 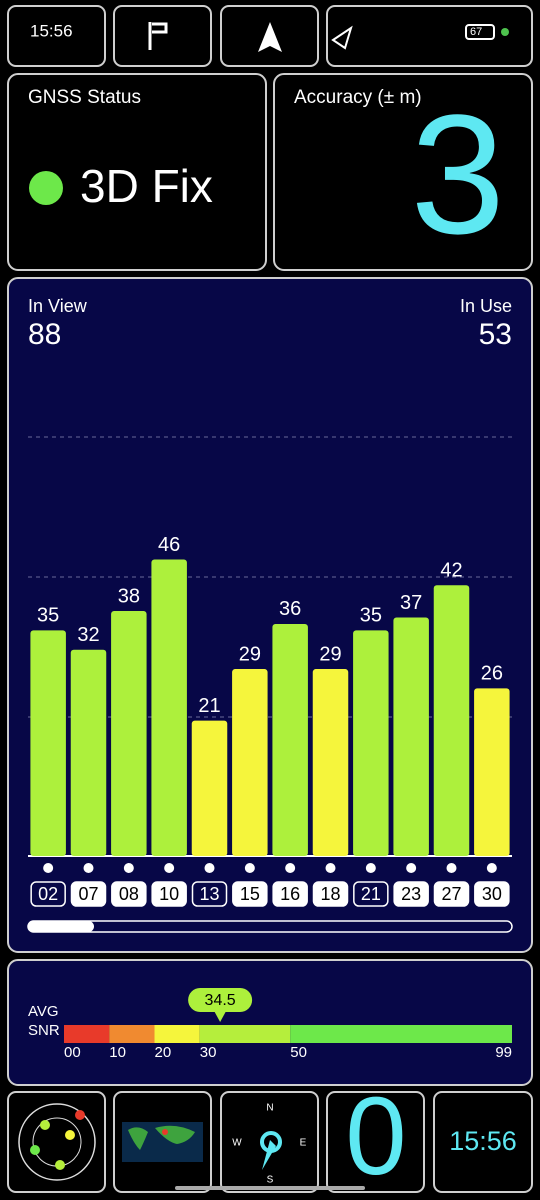 I want to click on accuracy-card, so click(x=403, y=172).